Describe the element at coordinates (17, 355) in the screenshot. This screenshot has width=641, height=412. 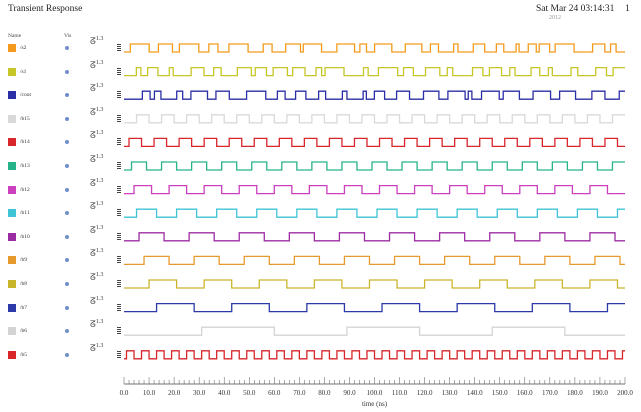
I see `signal-row-label: /b5` at that location.